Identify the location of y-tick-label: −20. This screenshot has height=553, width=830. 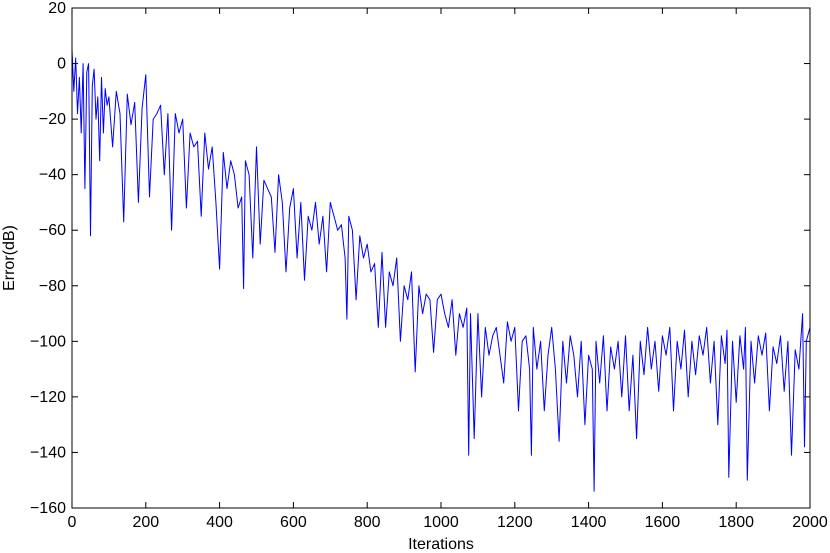
(52, 119).